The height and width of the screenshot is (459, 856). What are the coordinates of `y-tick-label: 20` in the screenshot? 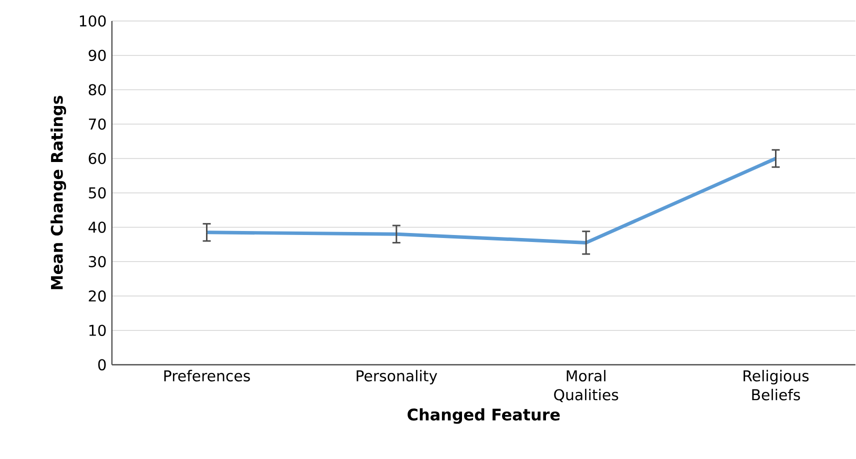 It's located at (97, 296).